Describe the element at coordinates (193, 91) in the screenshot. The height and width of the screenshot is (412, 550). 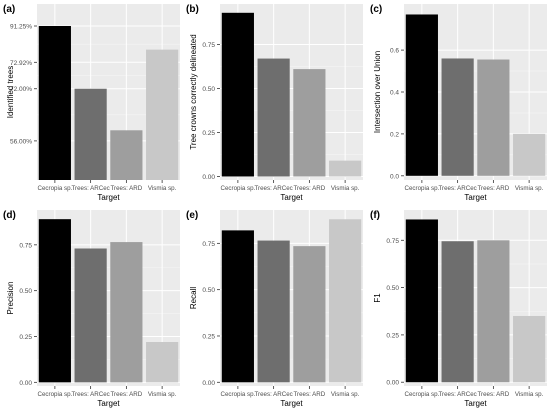
I see `y-axis-title: Tree crowns correctly delineated` at that location.